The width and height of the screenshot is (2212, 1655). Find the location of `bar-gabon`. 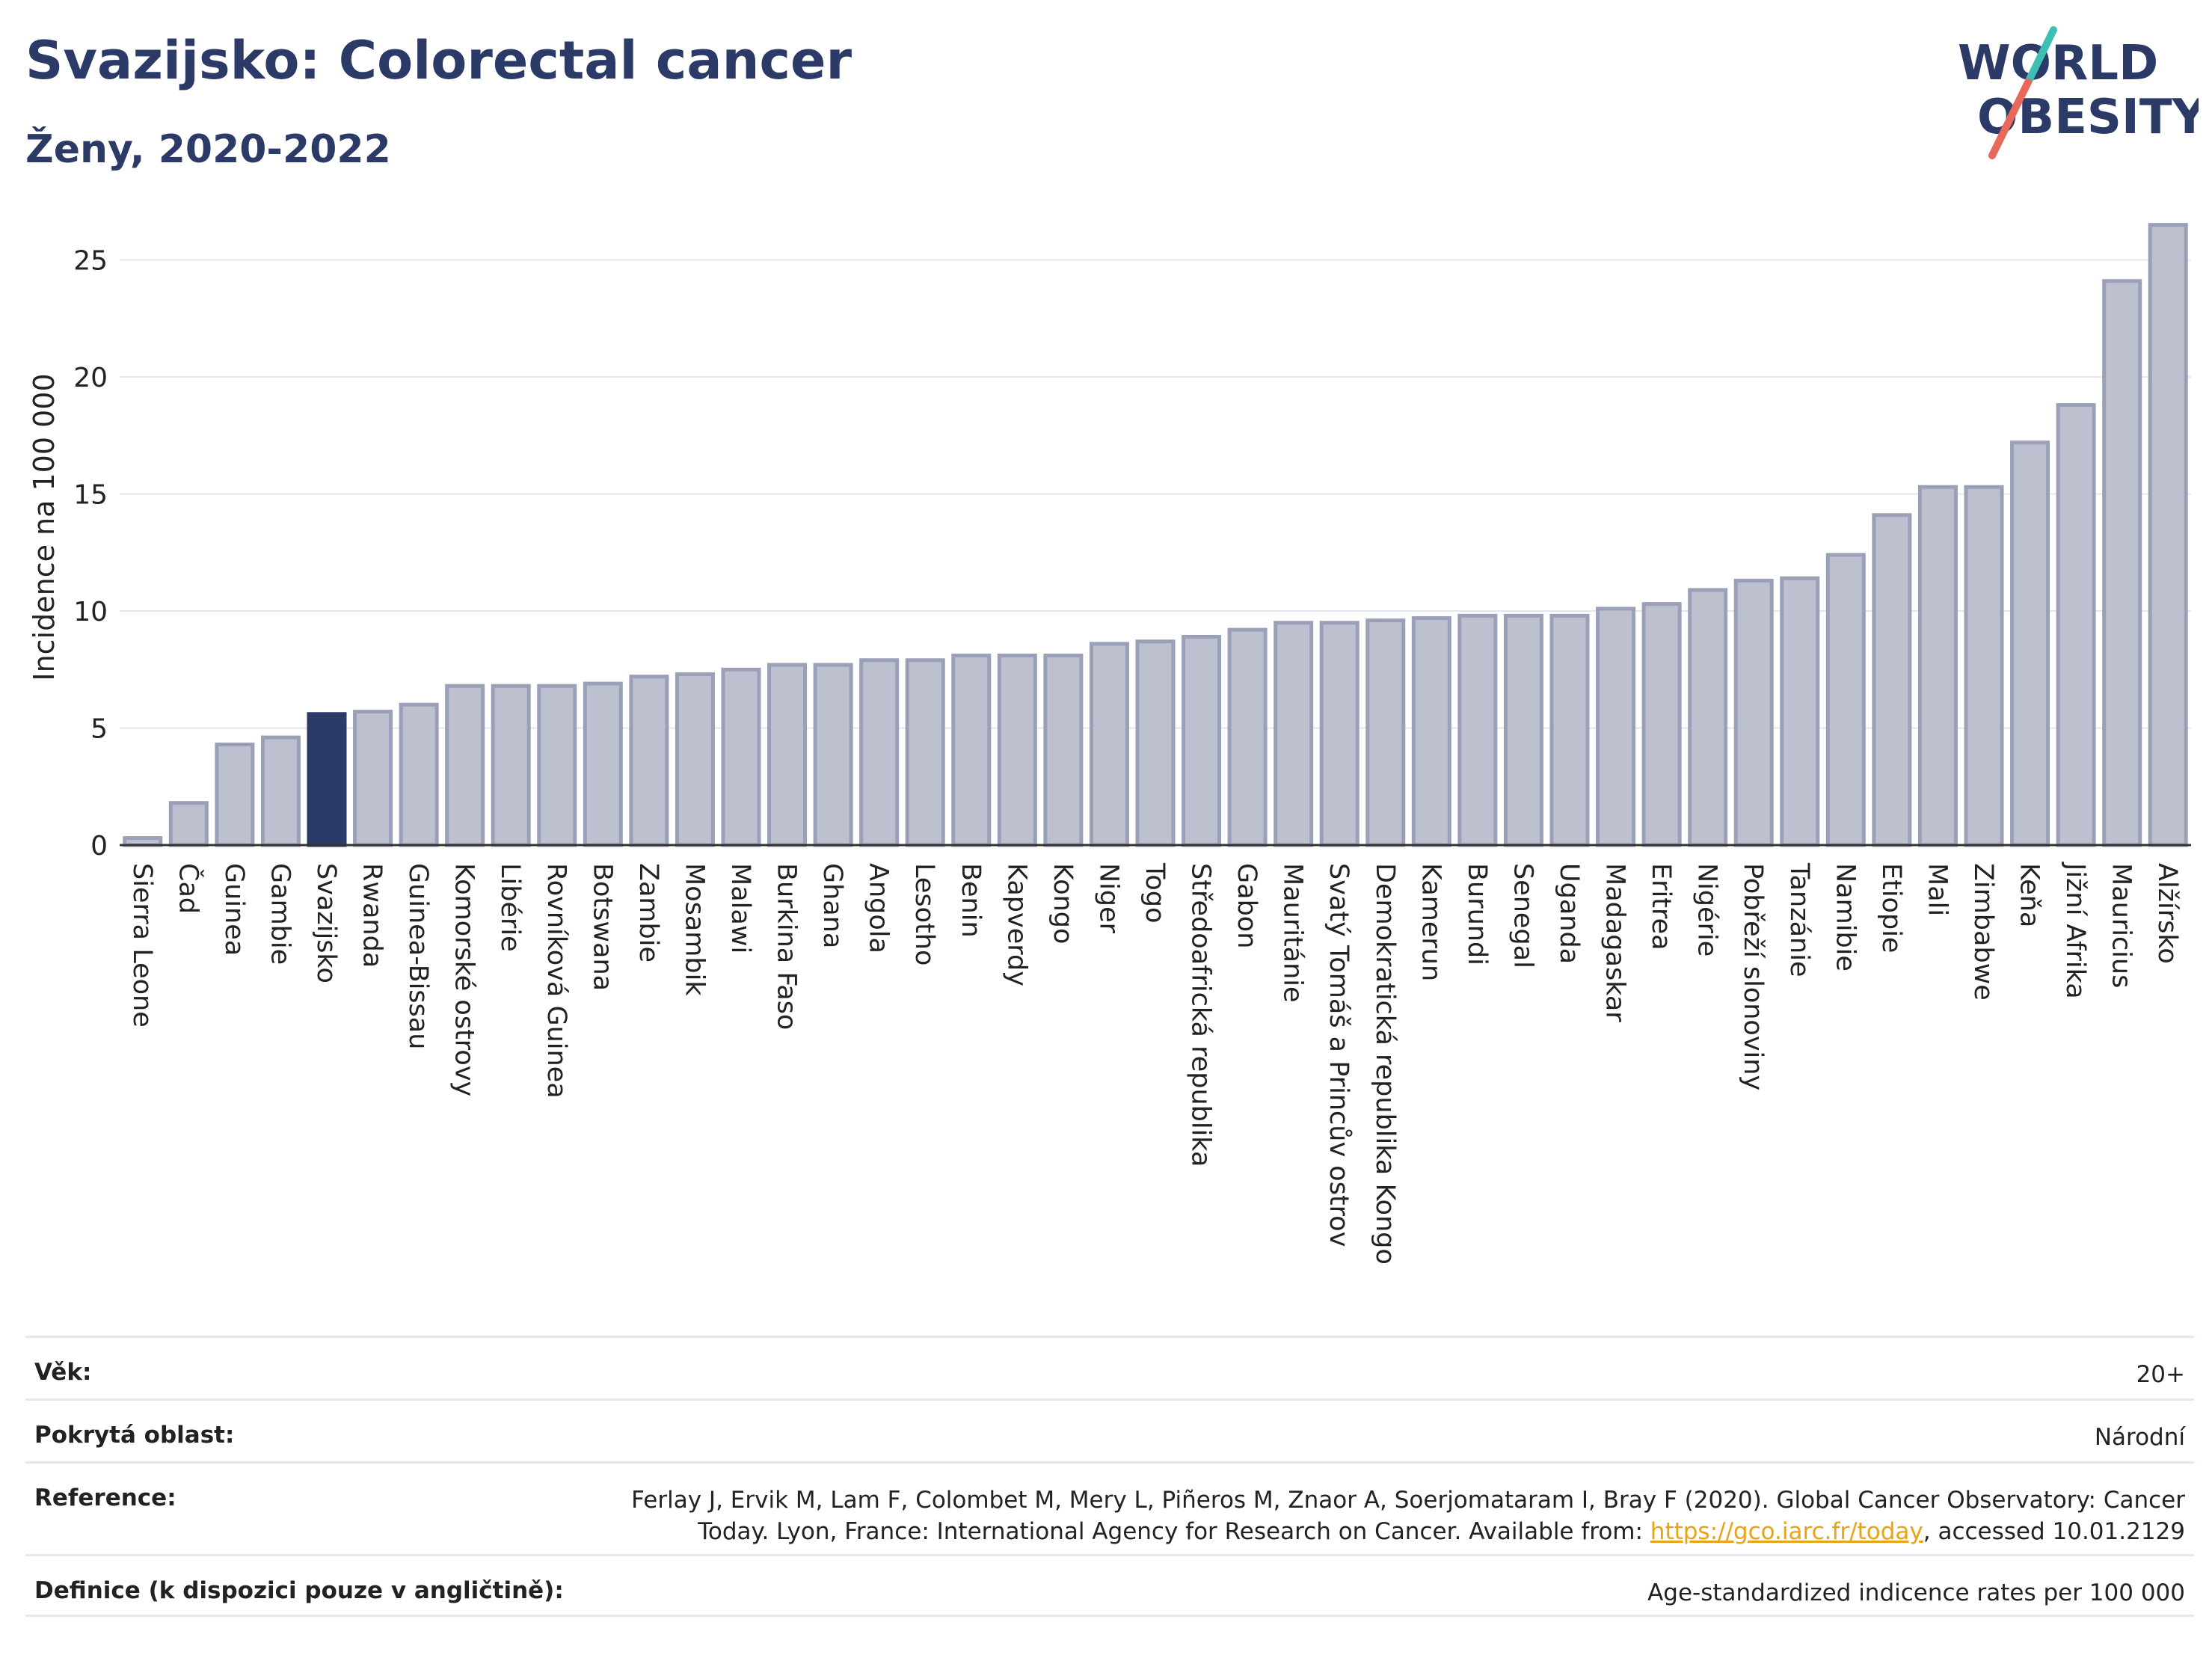

bar-gabon is located at coordinates (1247, 737).